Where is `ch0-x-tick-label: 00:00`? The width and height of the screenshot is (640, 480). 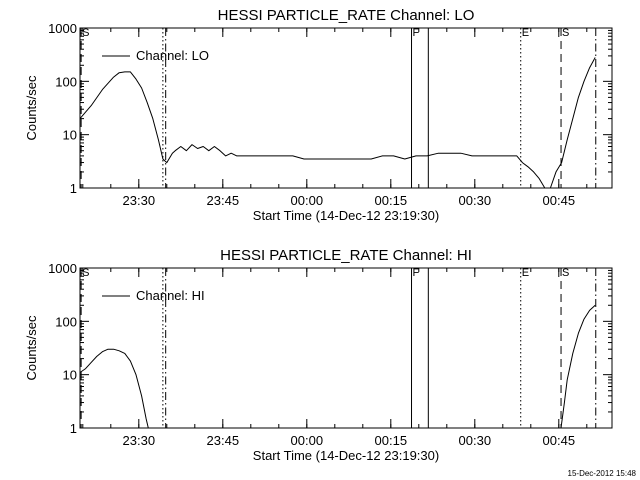
ch0-x-tick-label: 00:00 is located at coordinates (307, 200).